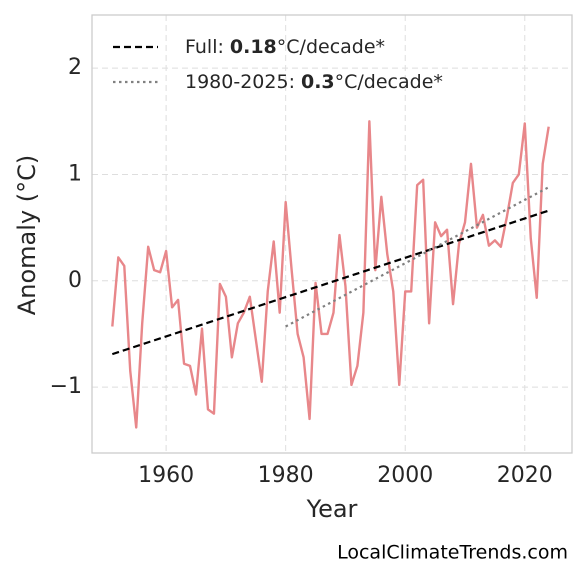 The height and width of the screenshot is (580, 585). What do you see at coordinates (405, 475) in the screenshot?
I see `x-tick-label: 2000` at bounding box center [405, 475].